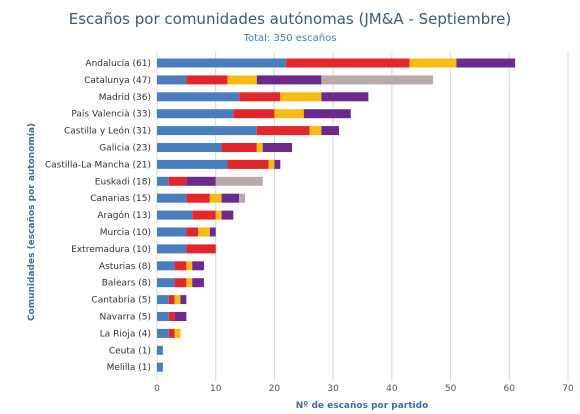 Image resolution: width=580 pixels, height=414 pixels. What do you see at coordinates (451, 389) in the screenshot?
I see `x-tick-label: 50` at bounding box center [451, 389].